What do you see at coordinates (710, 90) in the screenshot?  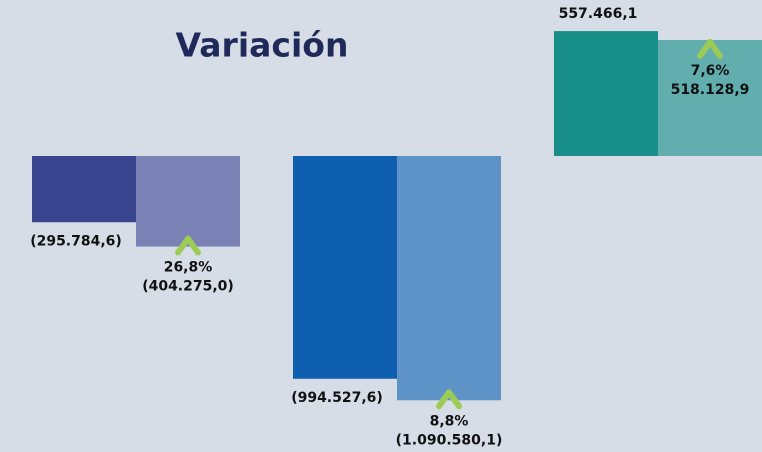 I see `value-label: 518.128,9` at bounding box center [710, 90].